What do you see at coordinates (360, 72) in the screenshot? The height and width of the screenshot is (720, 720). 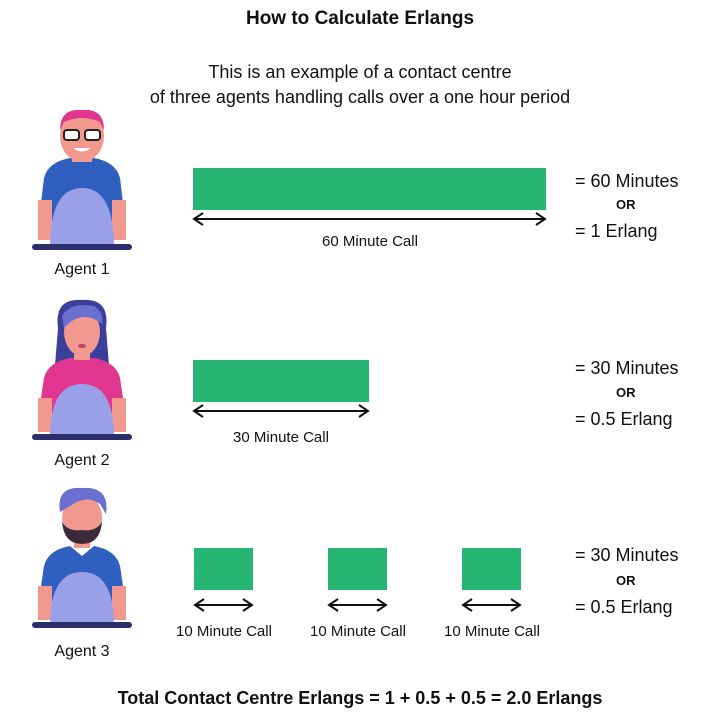 I see `subtitle-line-1: This is an example of a contact centre` at bounding box center [360, 72].